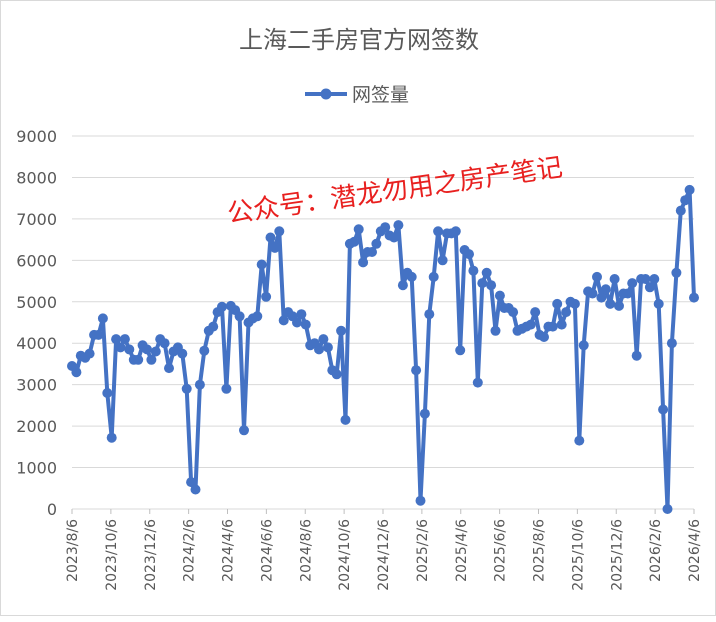 Image resolution: width=716 pixels, height=622 pixels. I want to click on chart-title: 上海二手房官方网签数, so click(359, 40).